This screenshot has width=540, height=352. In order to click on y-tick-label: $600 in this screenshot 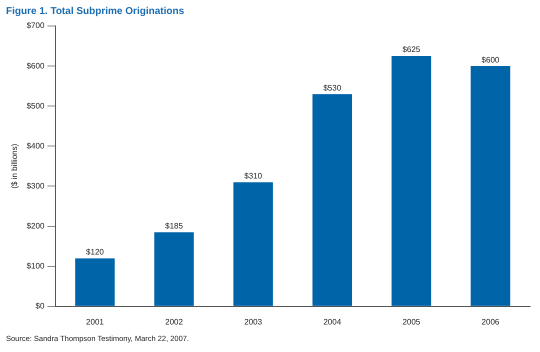, I will do `click(35, 65)`.